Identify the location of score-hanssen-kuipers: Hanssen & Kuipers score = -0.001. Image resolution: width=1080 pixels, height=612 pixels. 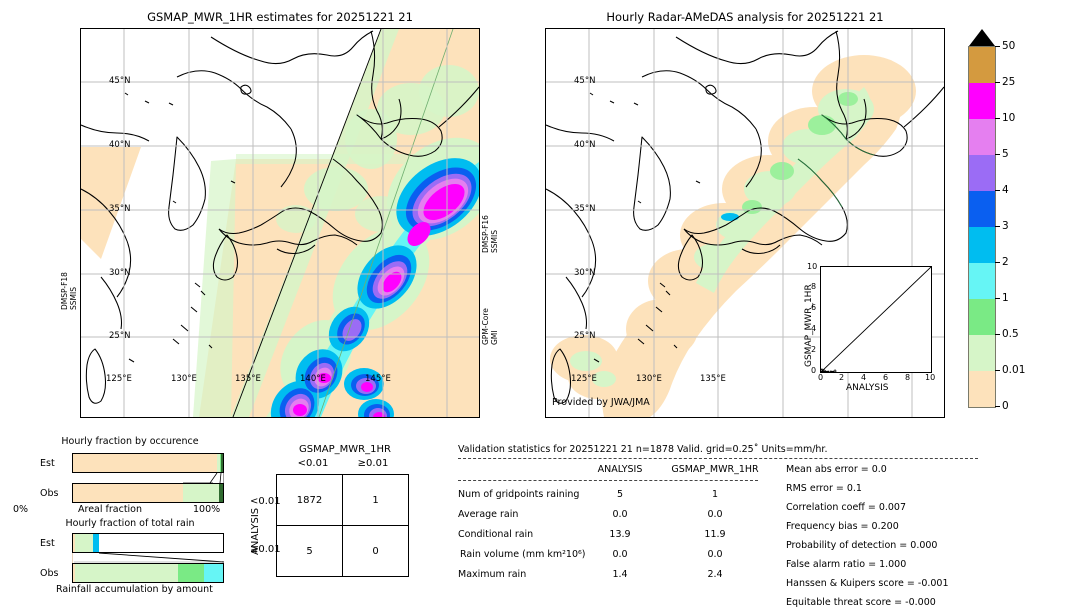
(867, 583).